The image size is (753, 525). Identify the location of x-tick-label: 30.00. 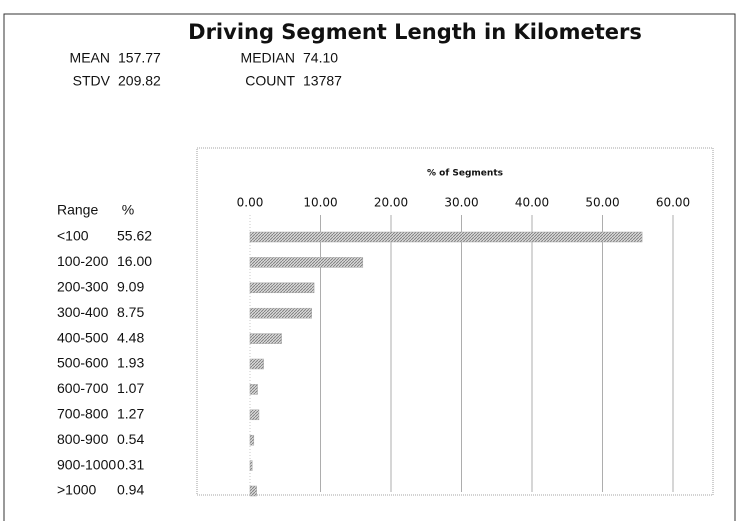
(461, 203).